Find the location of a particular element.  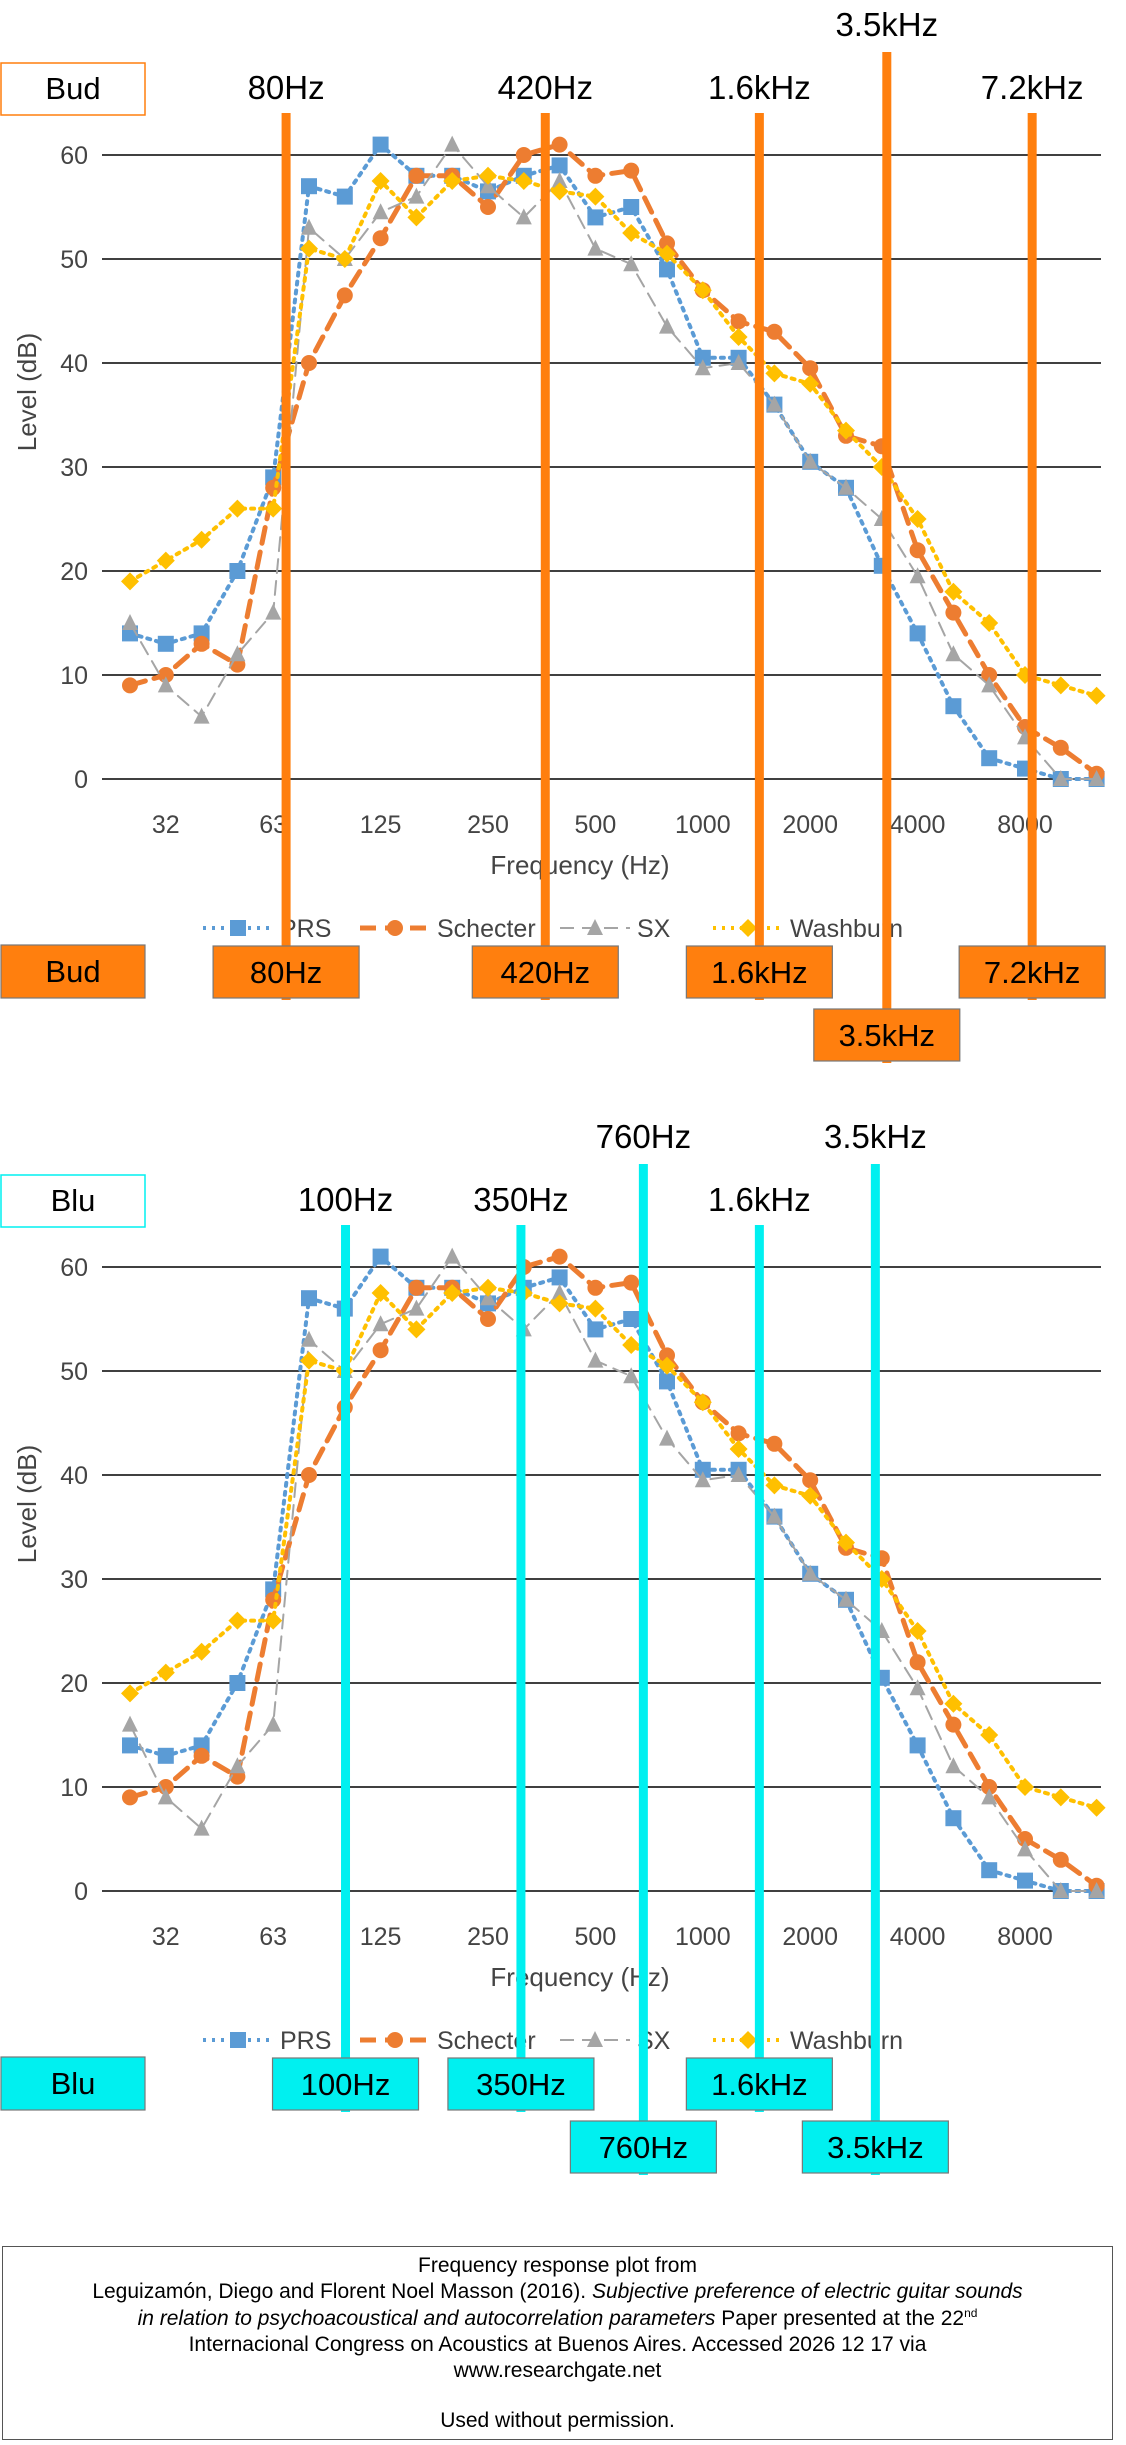

x-tick-label: 2000 is located at coordinates (810, 825).